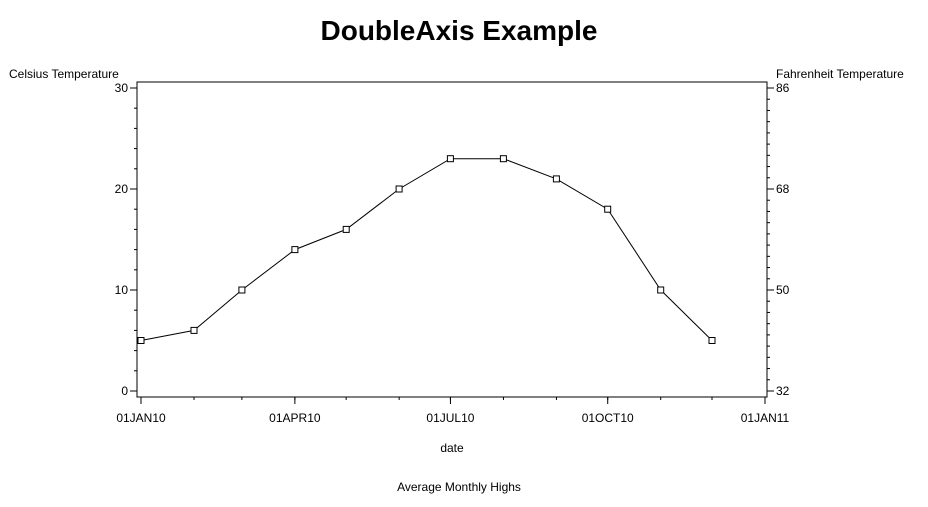 Image resolution: width=928 pixels, height=507 pixels. What do you see at coordinates (783, 88) in the screenshot?
I see `y2-tick-label: 86` at bounding box center [783, 88].